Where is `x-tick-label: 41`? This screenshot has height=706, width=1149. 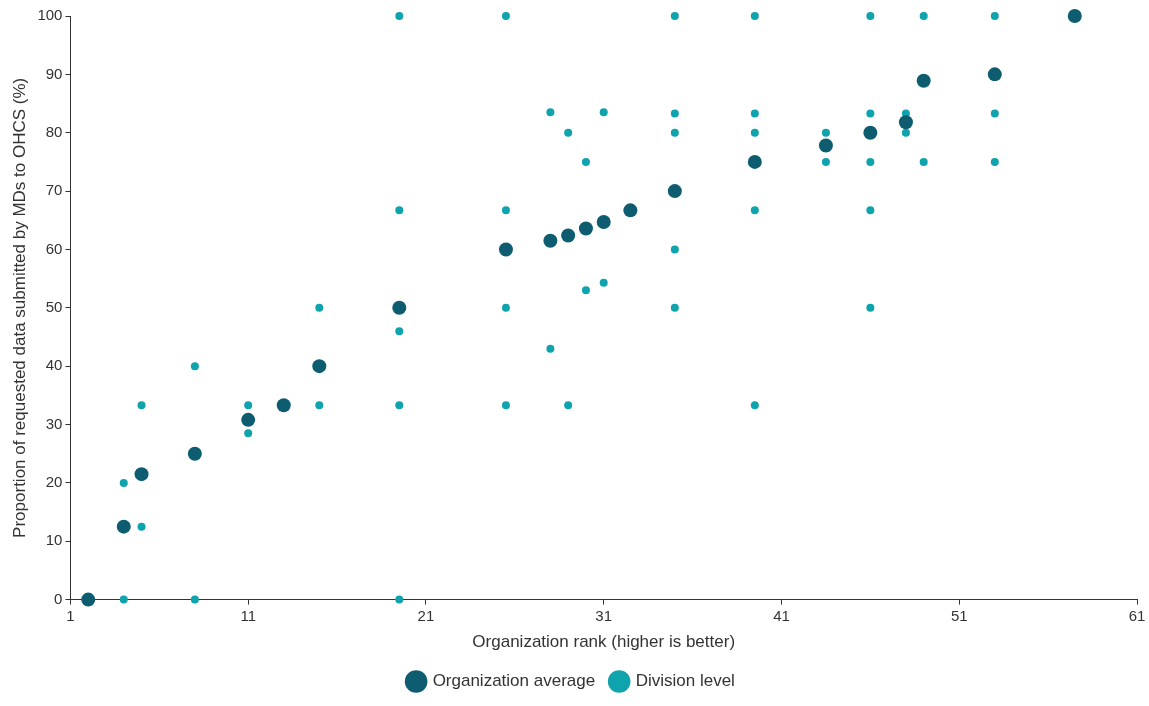 x-tick-label: 41 is located at coordinates (781, 615).